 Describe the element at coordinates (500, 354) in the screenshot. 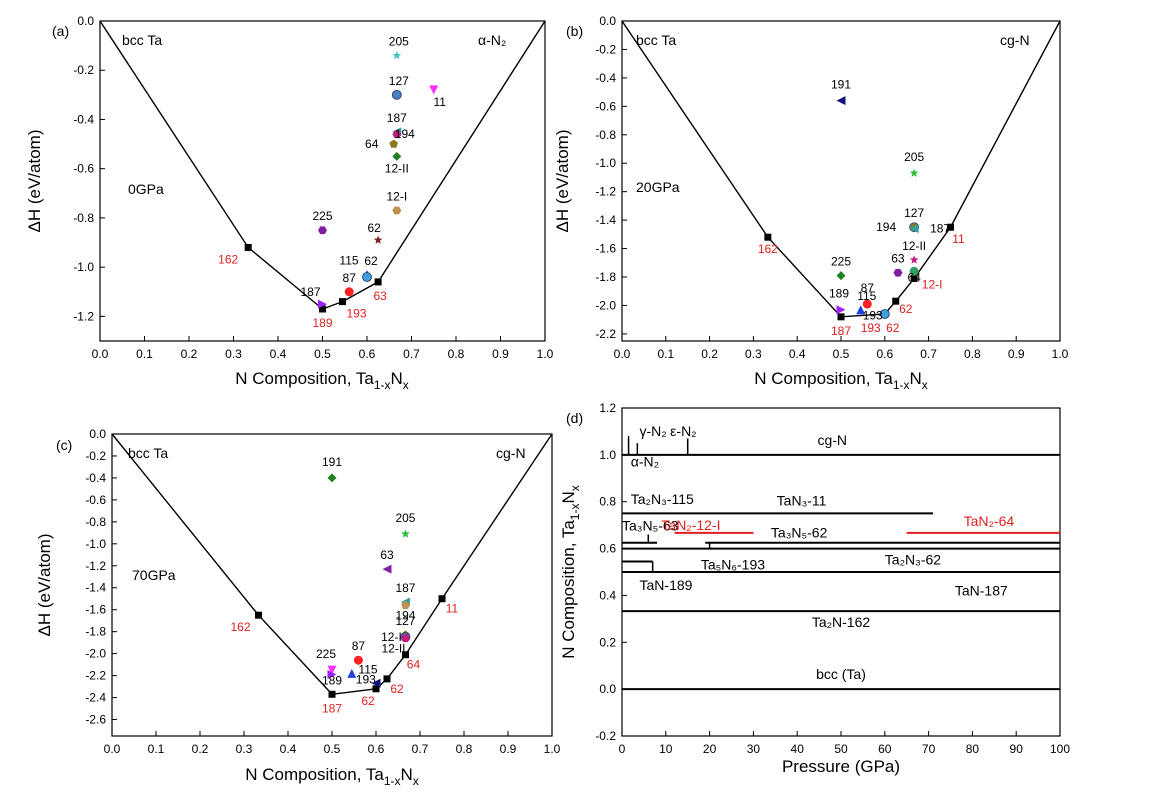

I see `x-tick-label: 0.9` at that location.